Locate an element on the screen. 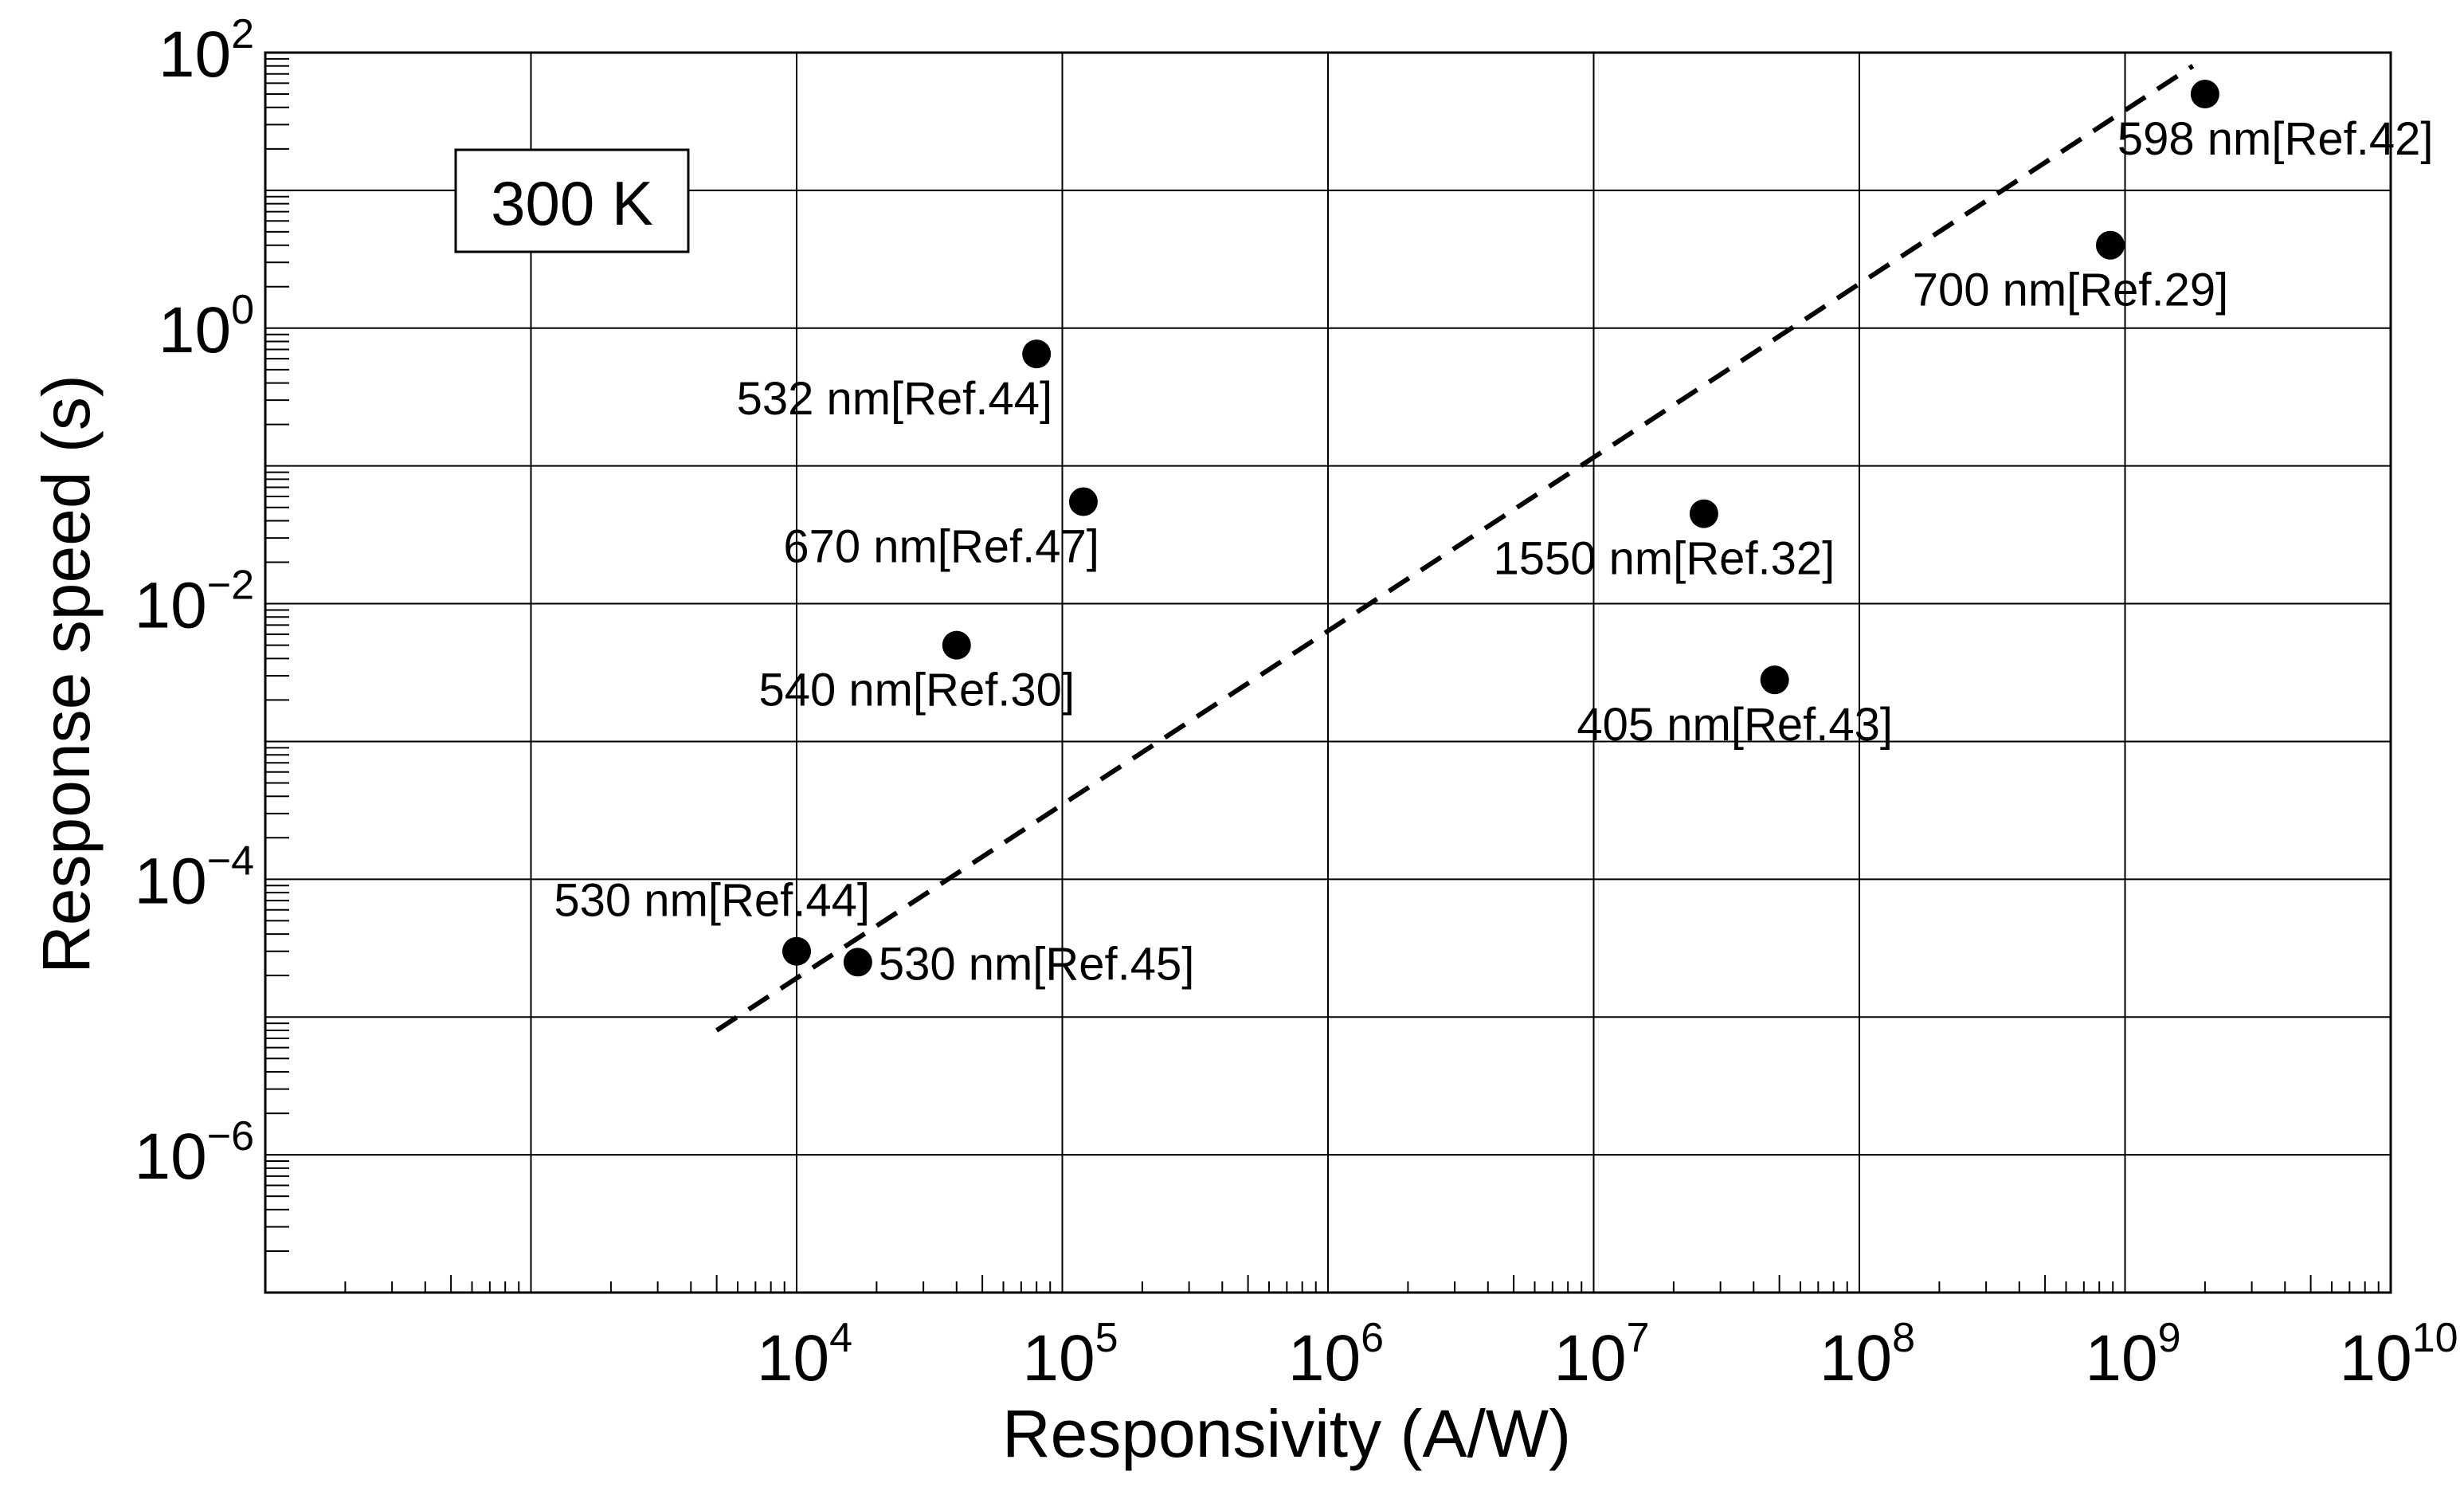 Image resolution: width=2464 pixels, height=1491 pixels. point-label: 598 nm[Ref.42] is located at coordinates (2275, 139).